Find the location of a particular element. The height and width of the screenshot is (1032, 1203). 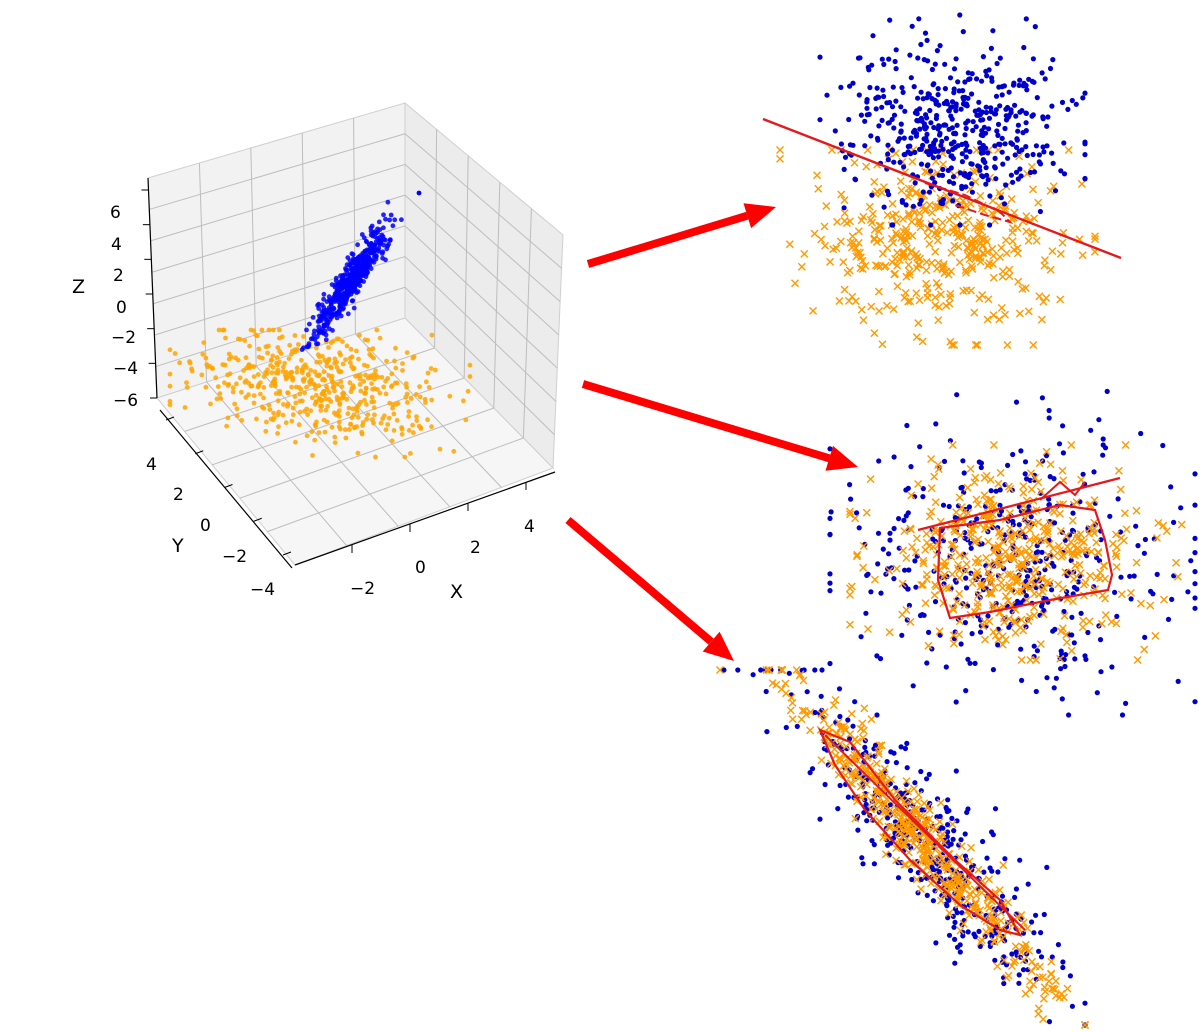

decision-boundary-segment is located at coordinates (969, 203).